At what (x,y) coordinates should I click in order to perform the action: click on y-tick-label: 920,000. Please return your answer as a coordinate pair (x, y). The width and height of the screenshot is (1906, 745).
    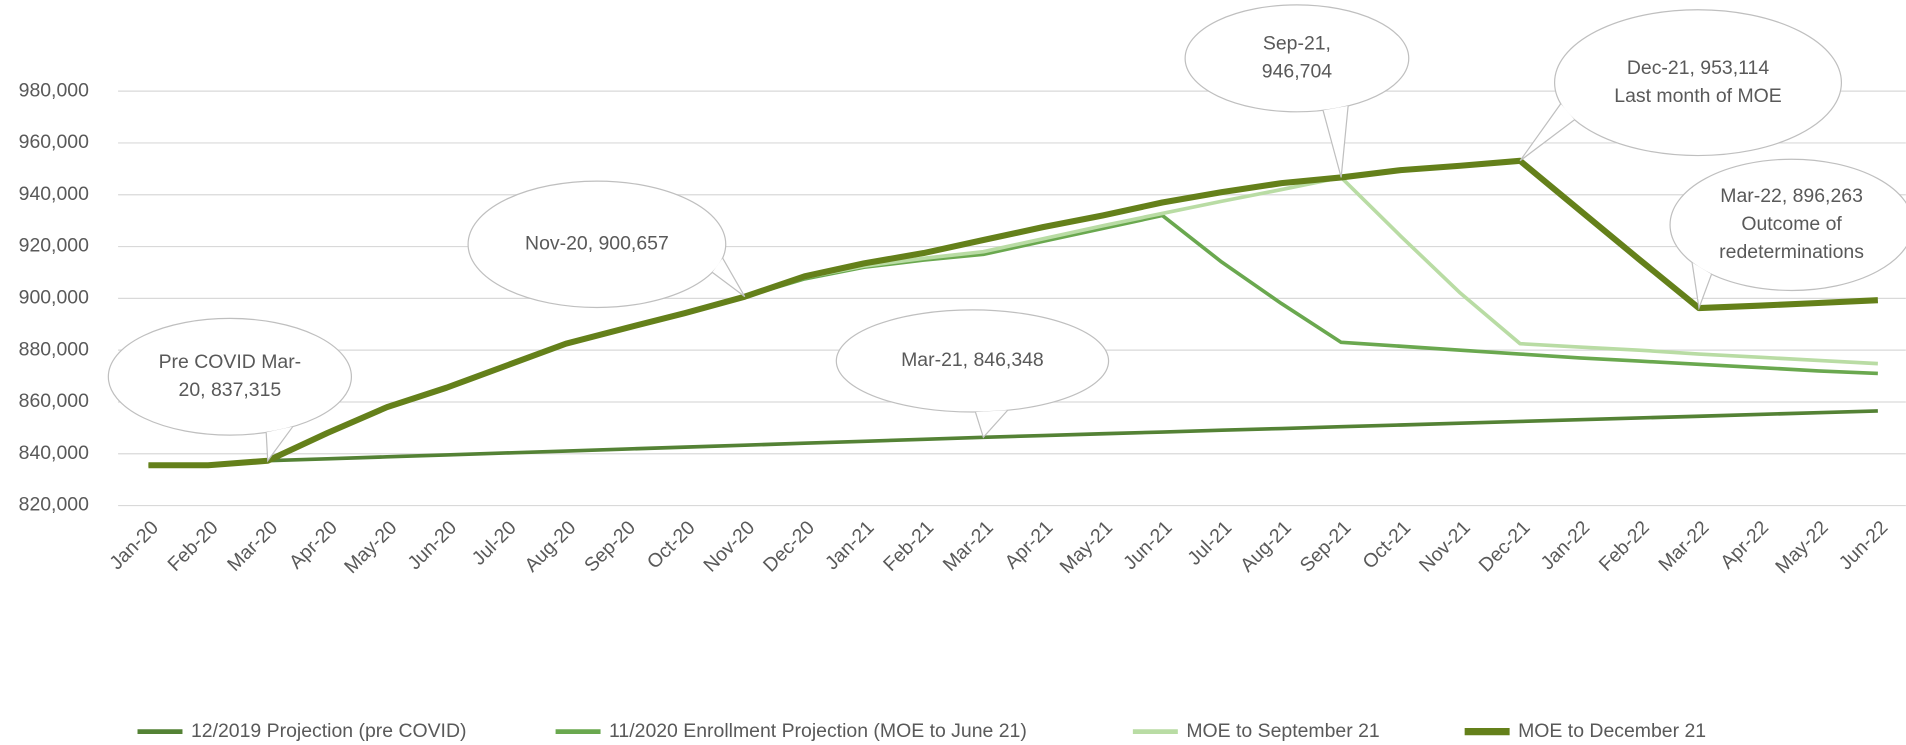
    Looking at the image, I should click on (54, 246).